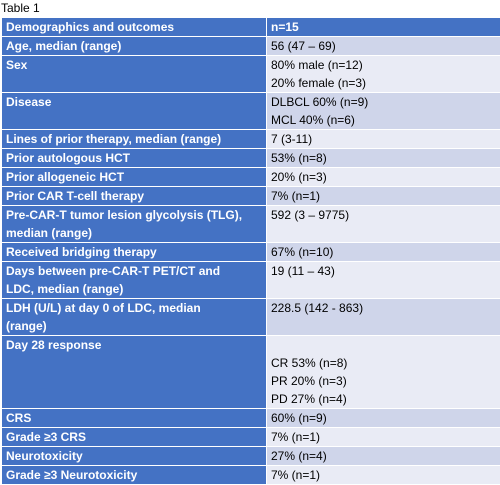  I want to click on table-row: Prior autologous HCT 53% (n=8), so click(251, 158).